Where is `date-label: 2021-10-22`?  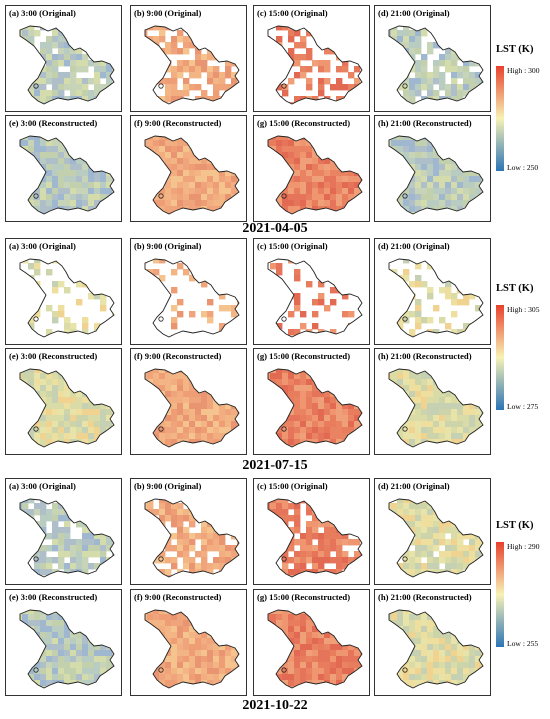
date-label: 2021-10-22 is located at coordinates (275, 705).